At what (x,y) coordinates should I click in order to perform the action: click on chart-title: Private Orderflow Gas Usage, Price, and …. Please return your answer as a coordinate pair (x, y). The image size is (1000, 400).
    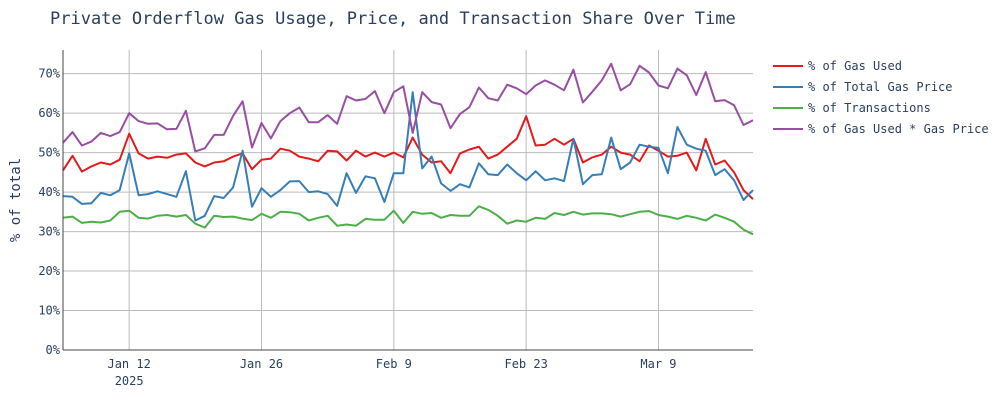
    Looking at the image, I should click on (393, 19).